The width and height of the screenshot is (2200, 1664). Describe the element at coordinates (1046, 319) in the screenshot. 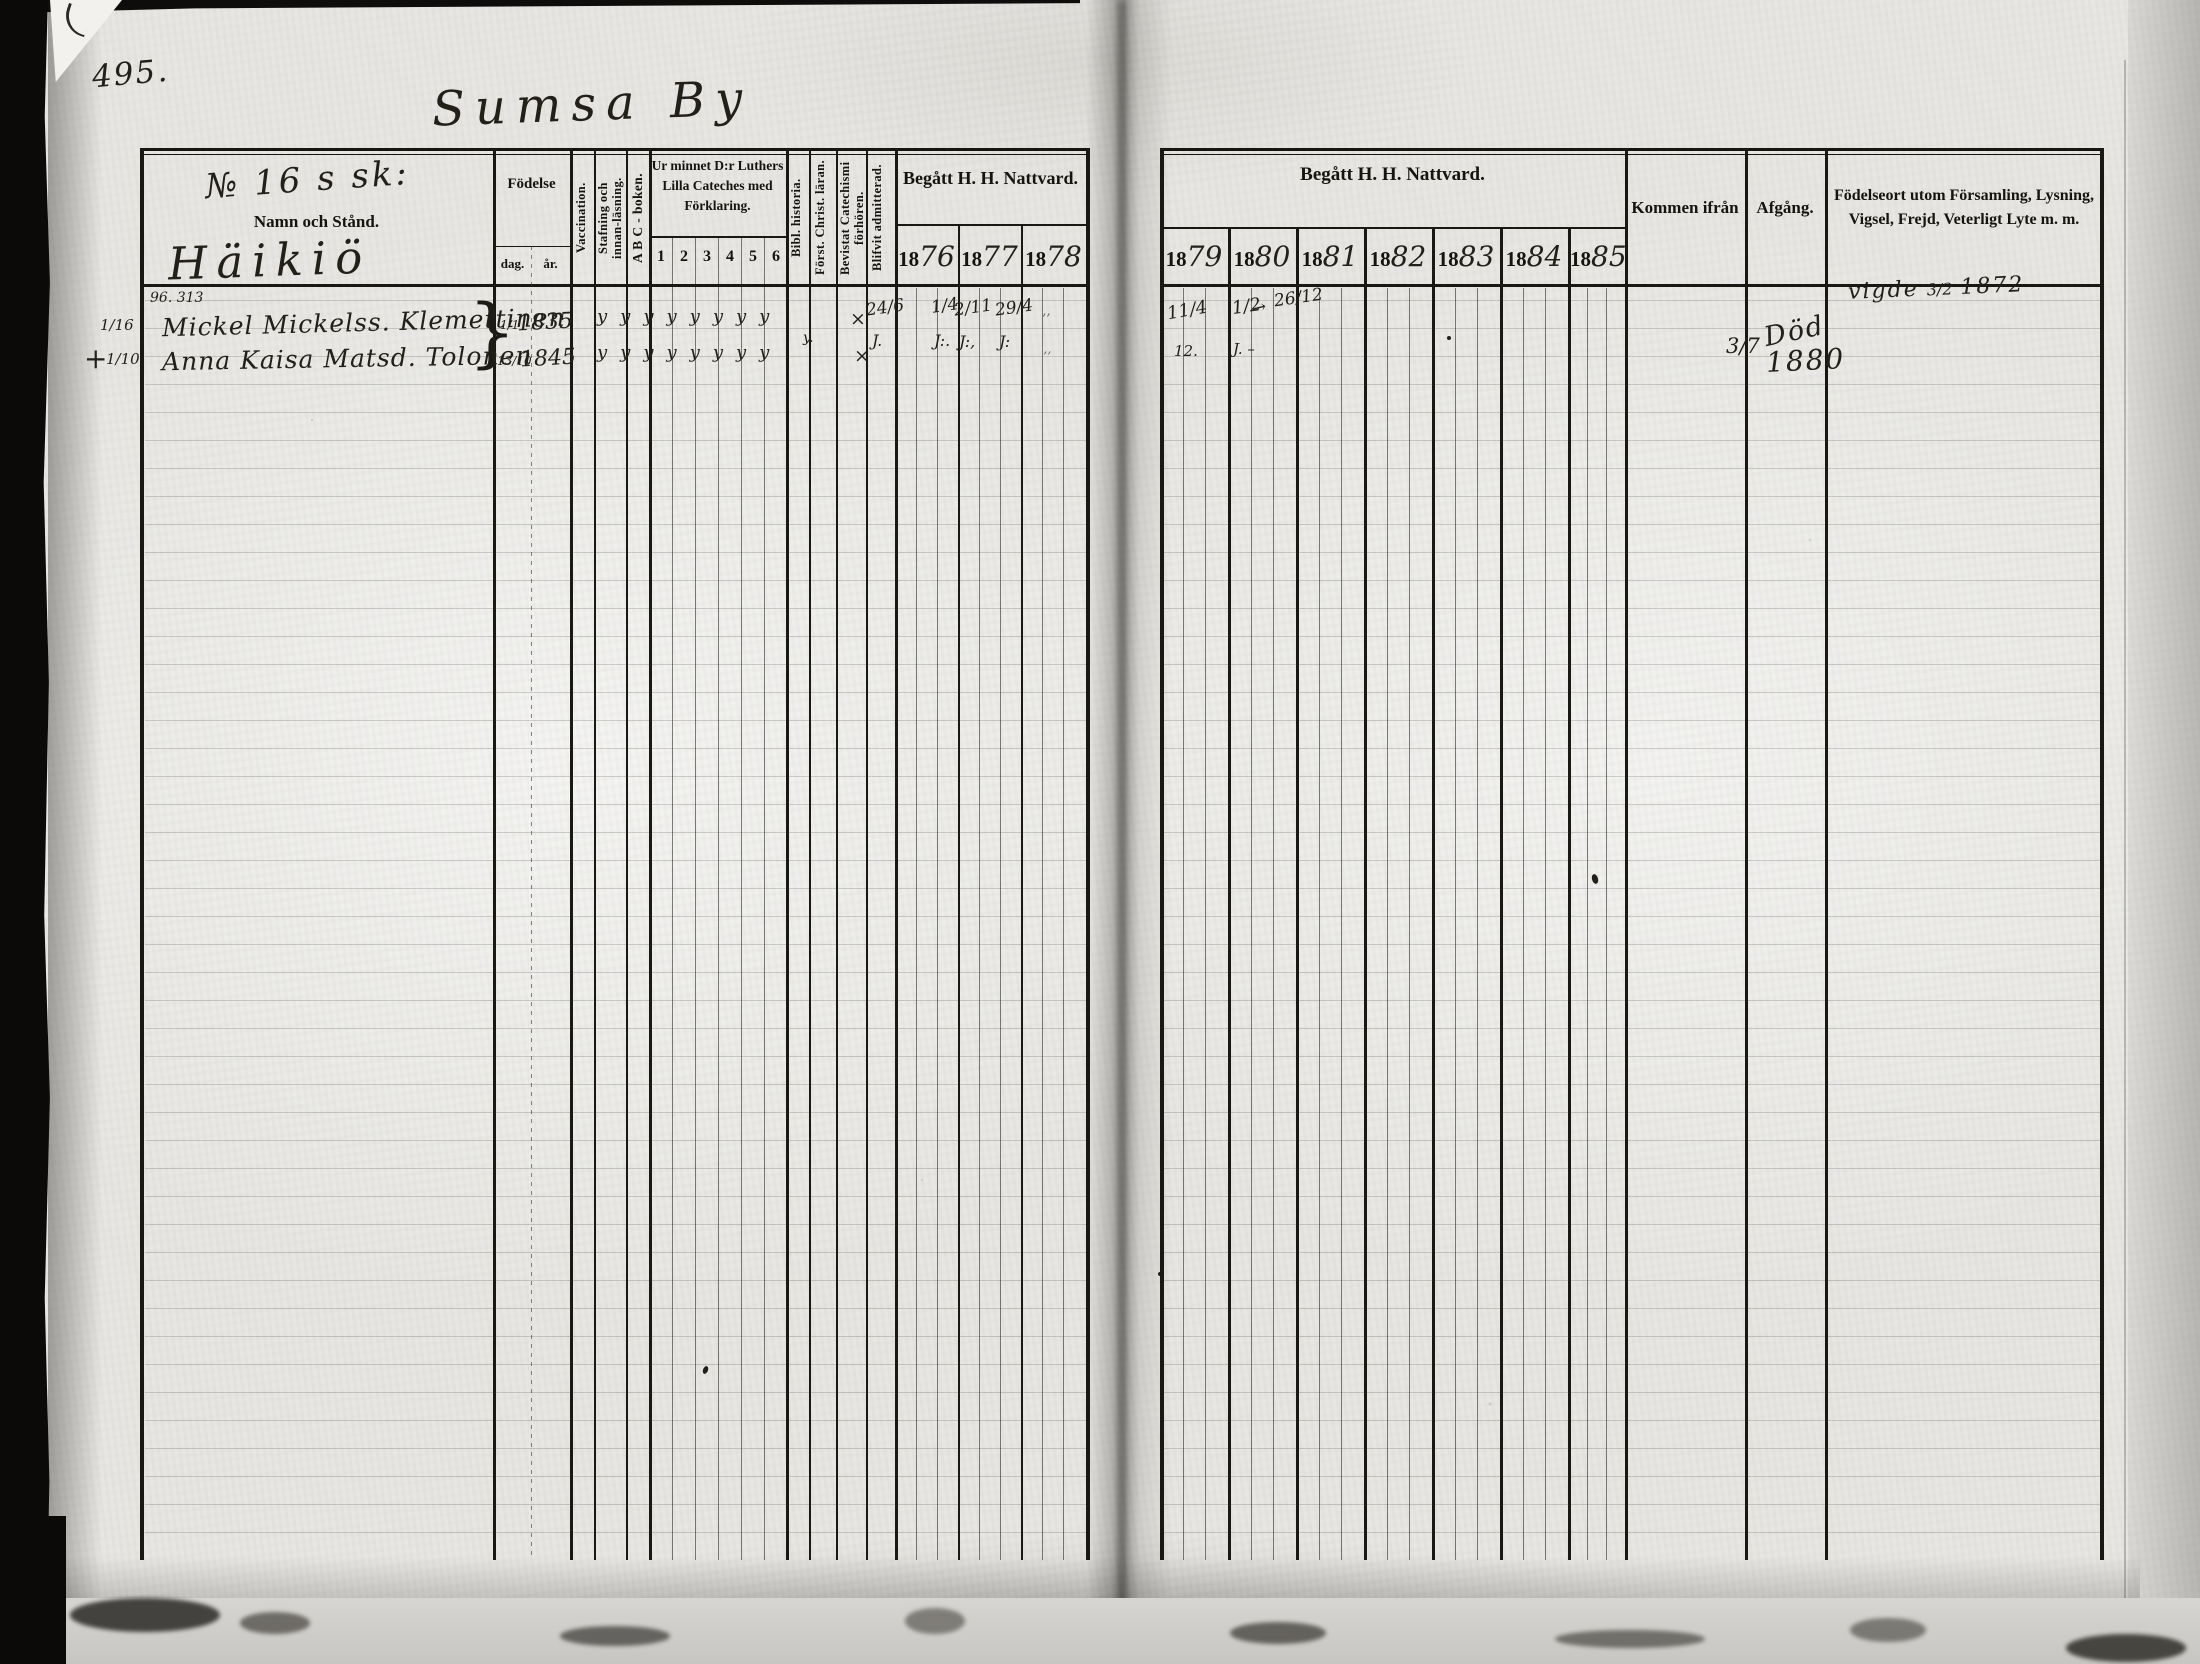

I see `stray-mark: ’’` at that location.